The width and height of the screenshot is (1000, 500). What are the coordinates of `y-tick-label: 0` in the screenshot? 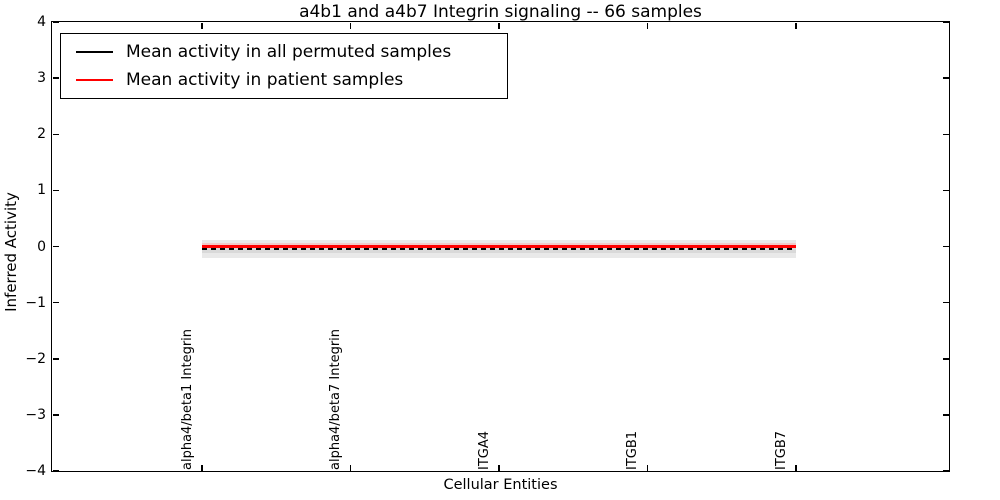 It's located at (41, 246).